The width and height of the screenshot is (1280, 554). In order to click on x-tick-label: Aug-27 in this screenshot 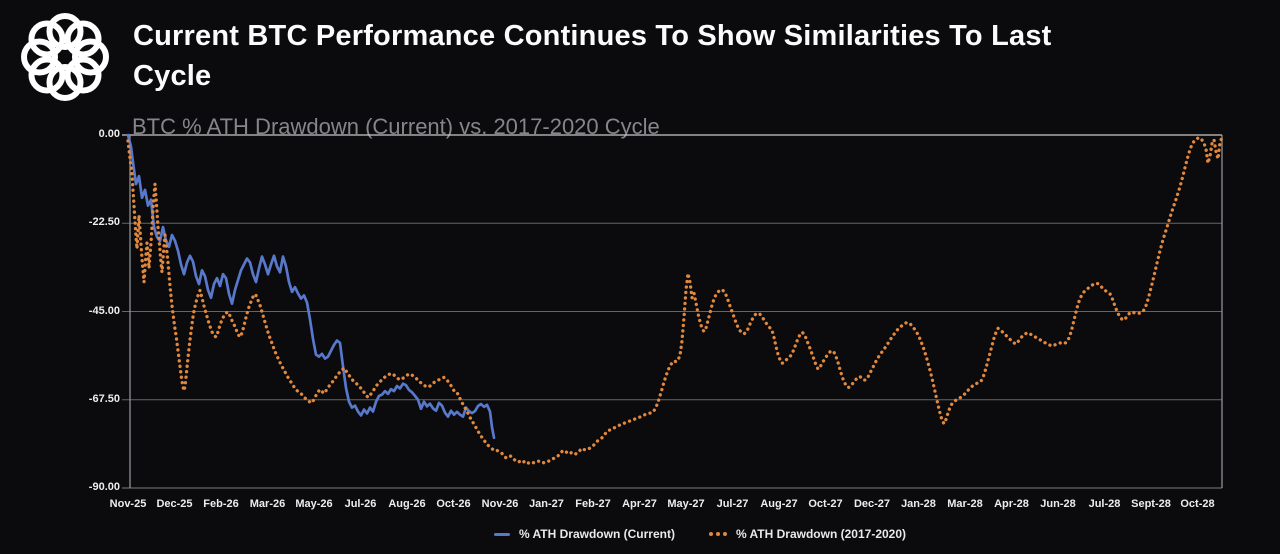, I will do `click(779, 504)`.